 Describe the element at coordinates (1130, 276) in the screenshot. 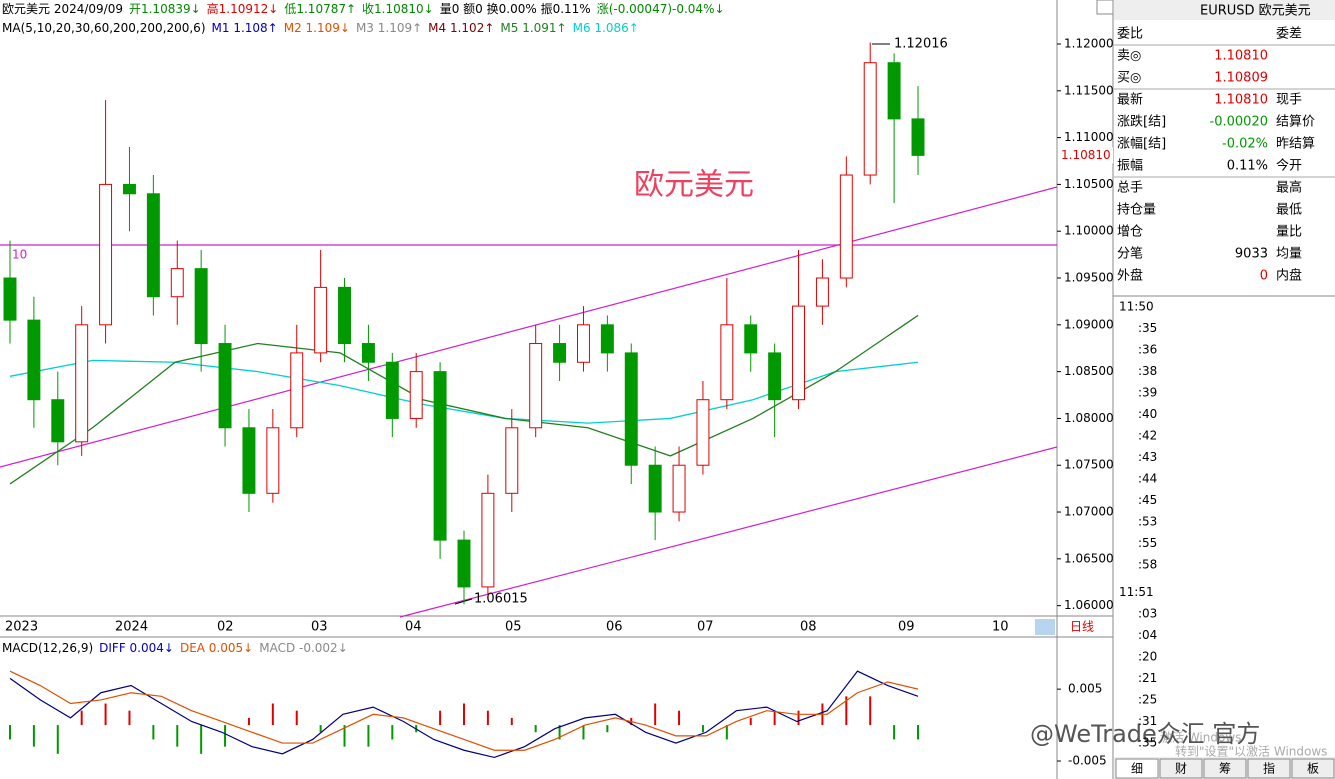

I see `row-label: 外盘` at that location.